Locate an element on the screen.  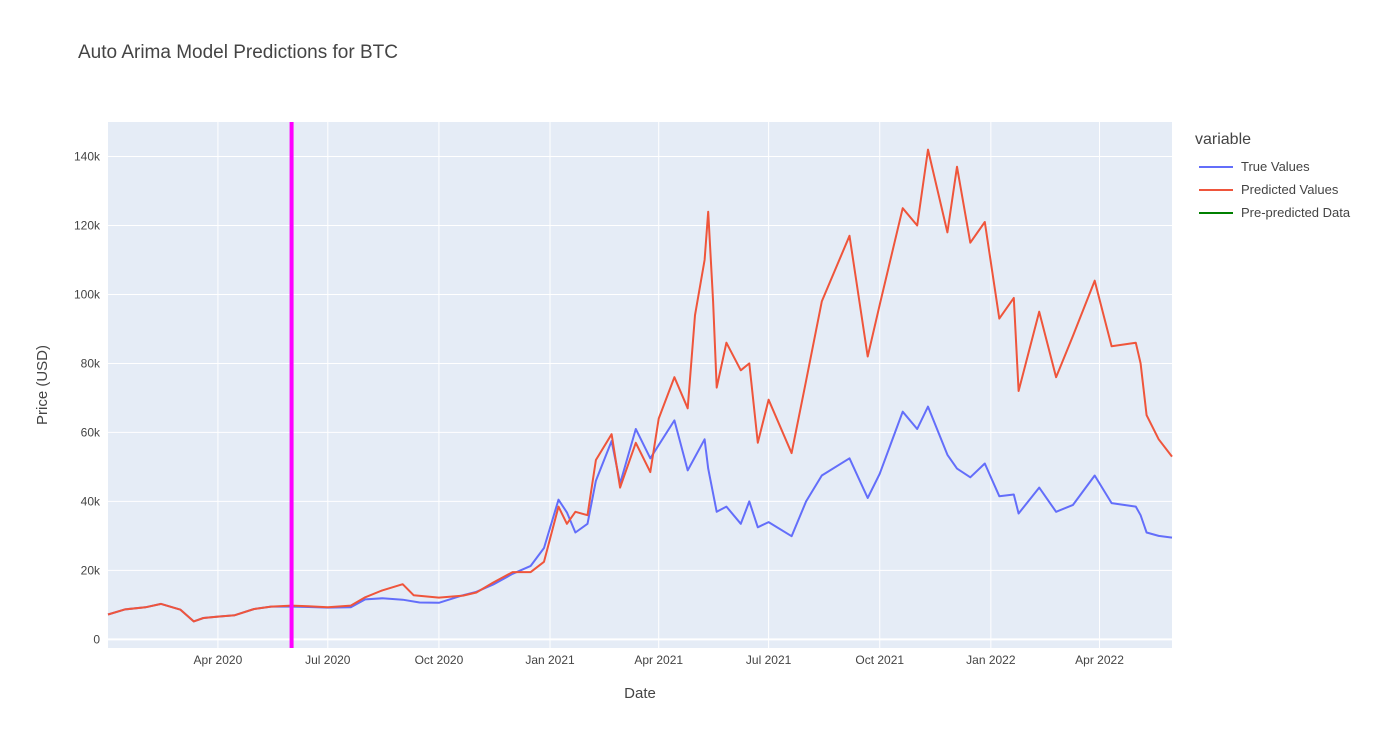
legend-label-pre-predicted-data: Pre-predicted Data is located at coordinates (1296, 212).